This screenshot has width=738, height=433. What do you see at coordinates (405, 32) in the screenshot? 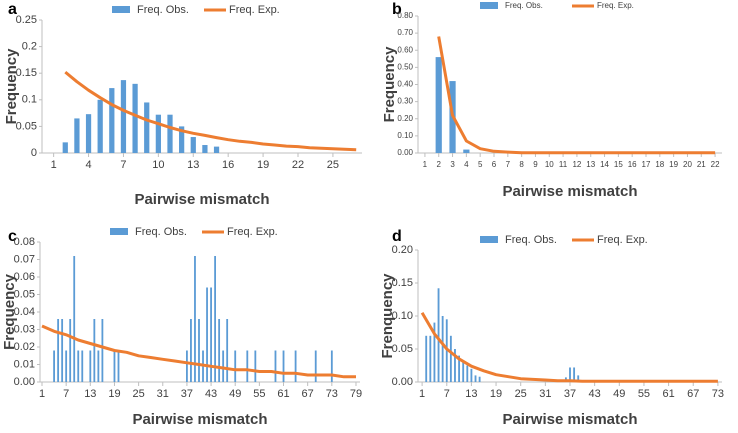
I see `y-tick-label: 0.70` at bounding box center [405, 32].